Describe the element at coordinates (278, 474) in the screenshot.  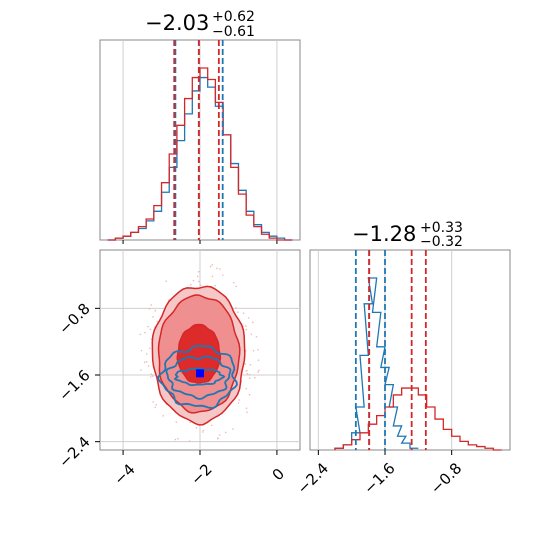
I see `x-tick-label-2: 0` at that location.